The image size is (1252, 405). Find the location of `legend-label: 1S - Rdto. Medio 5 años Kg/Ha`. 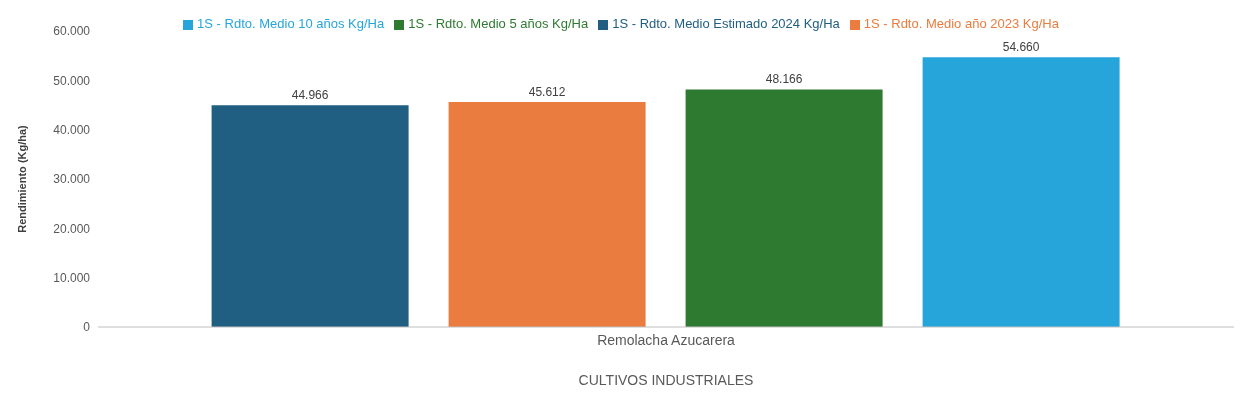

legend-label: 1S - Rdto. Medio 5 años Kg/Ha is located at coordinates (498, 23).